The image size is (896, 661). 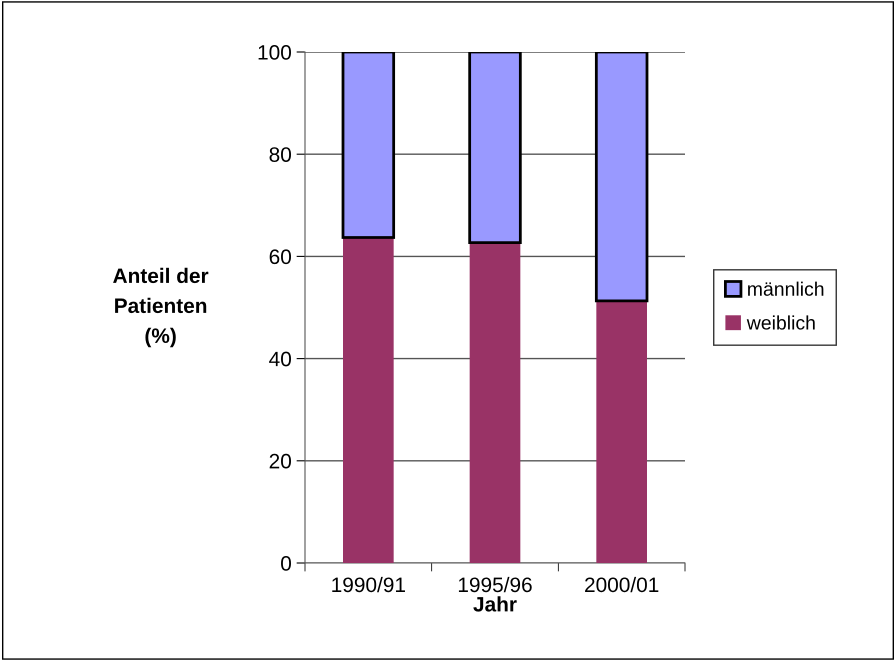 I want to click on legend-label: männlich, so click(x=786, y=289).